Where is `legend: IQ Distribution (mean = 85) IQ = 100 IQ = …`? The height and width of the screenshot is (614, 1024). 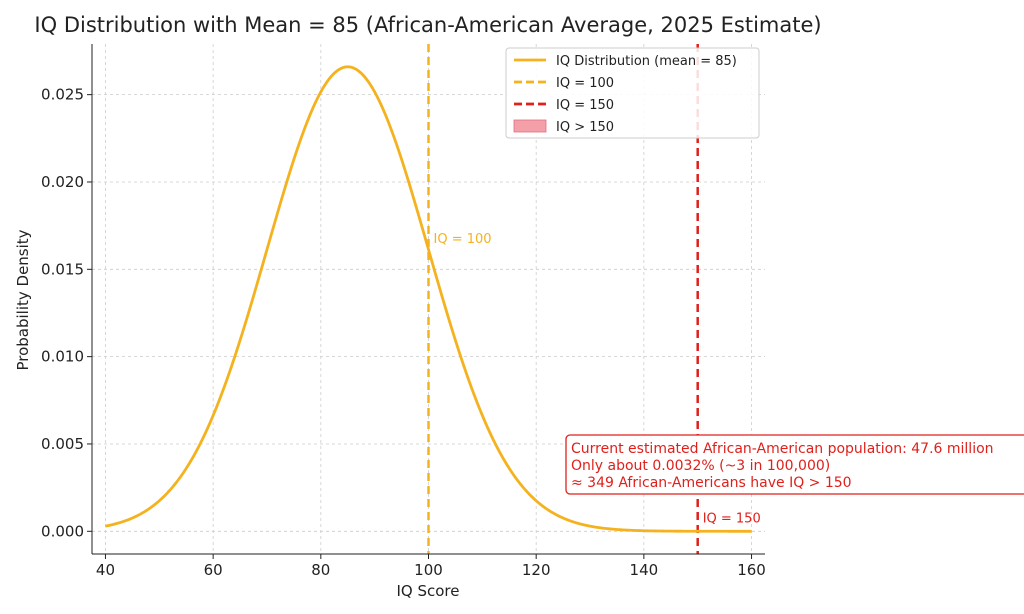
legend: IQ Distribution (mean = 85) IQ = 100 IQ = … is located at coordinates (632, 93).